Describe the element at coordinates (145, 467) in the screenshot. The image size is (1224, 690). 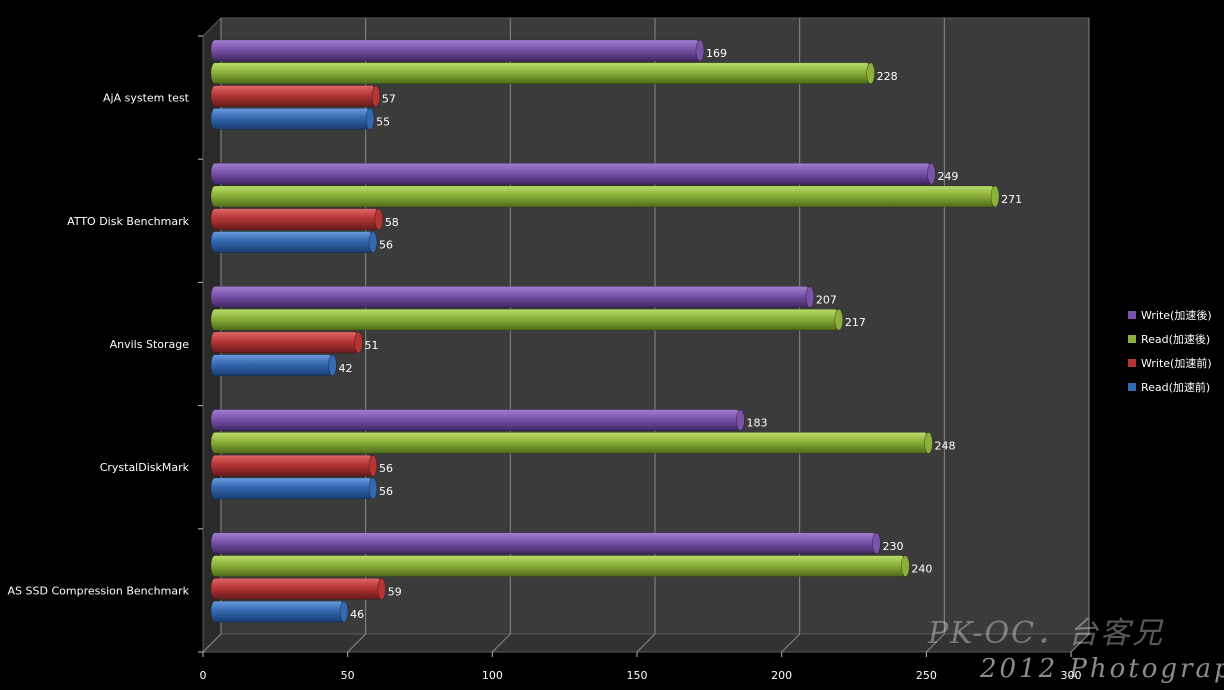
I see `category-label: CrystalDiskMark` at that location.